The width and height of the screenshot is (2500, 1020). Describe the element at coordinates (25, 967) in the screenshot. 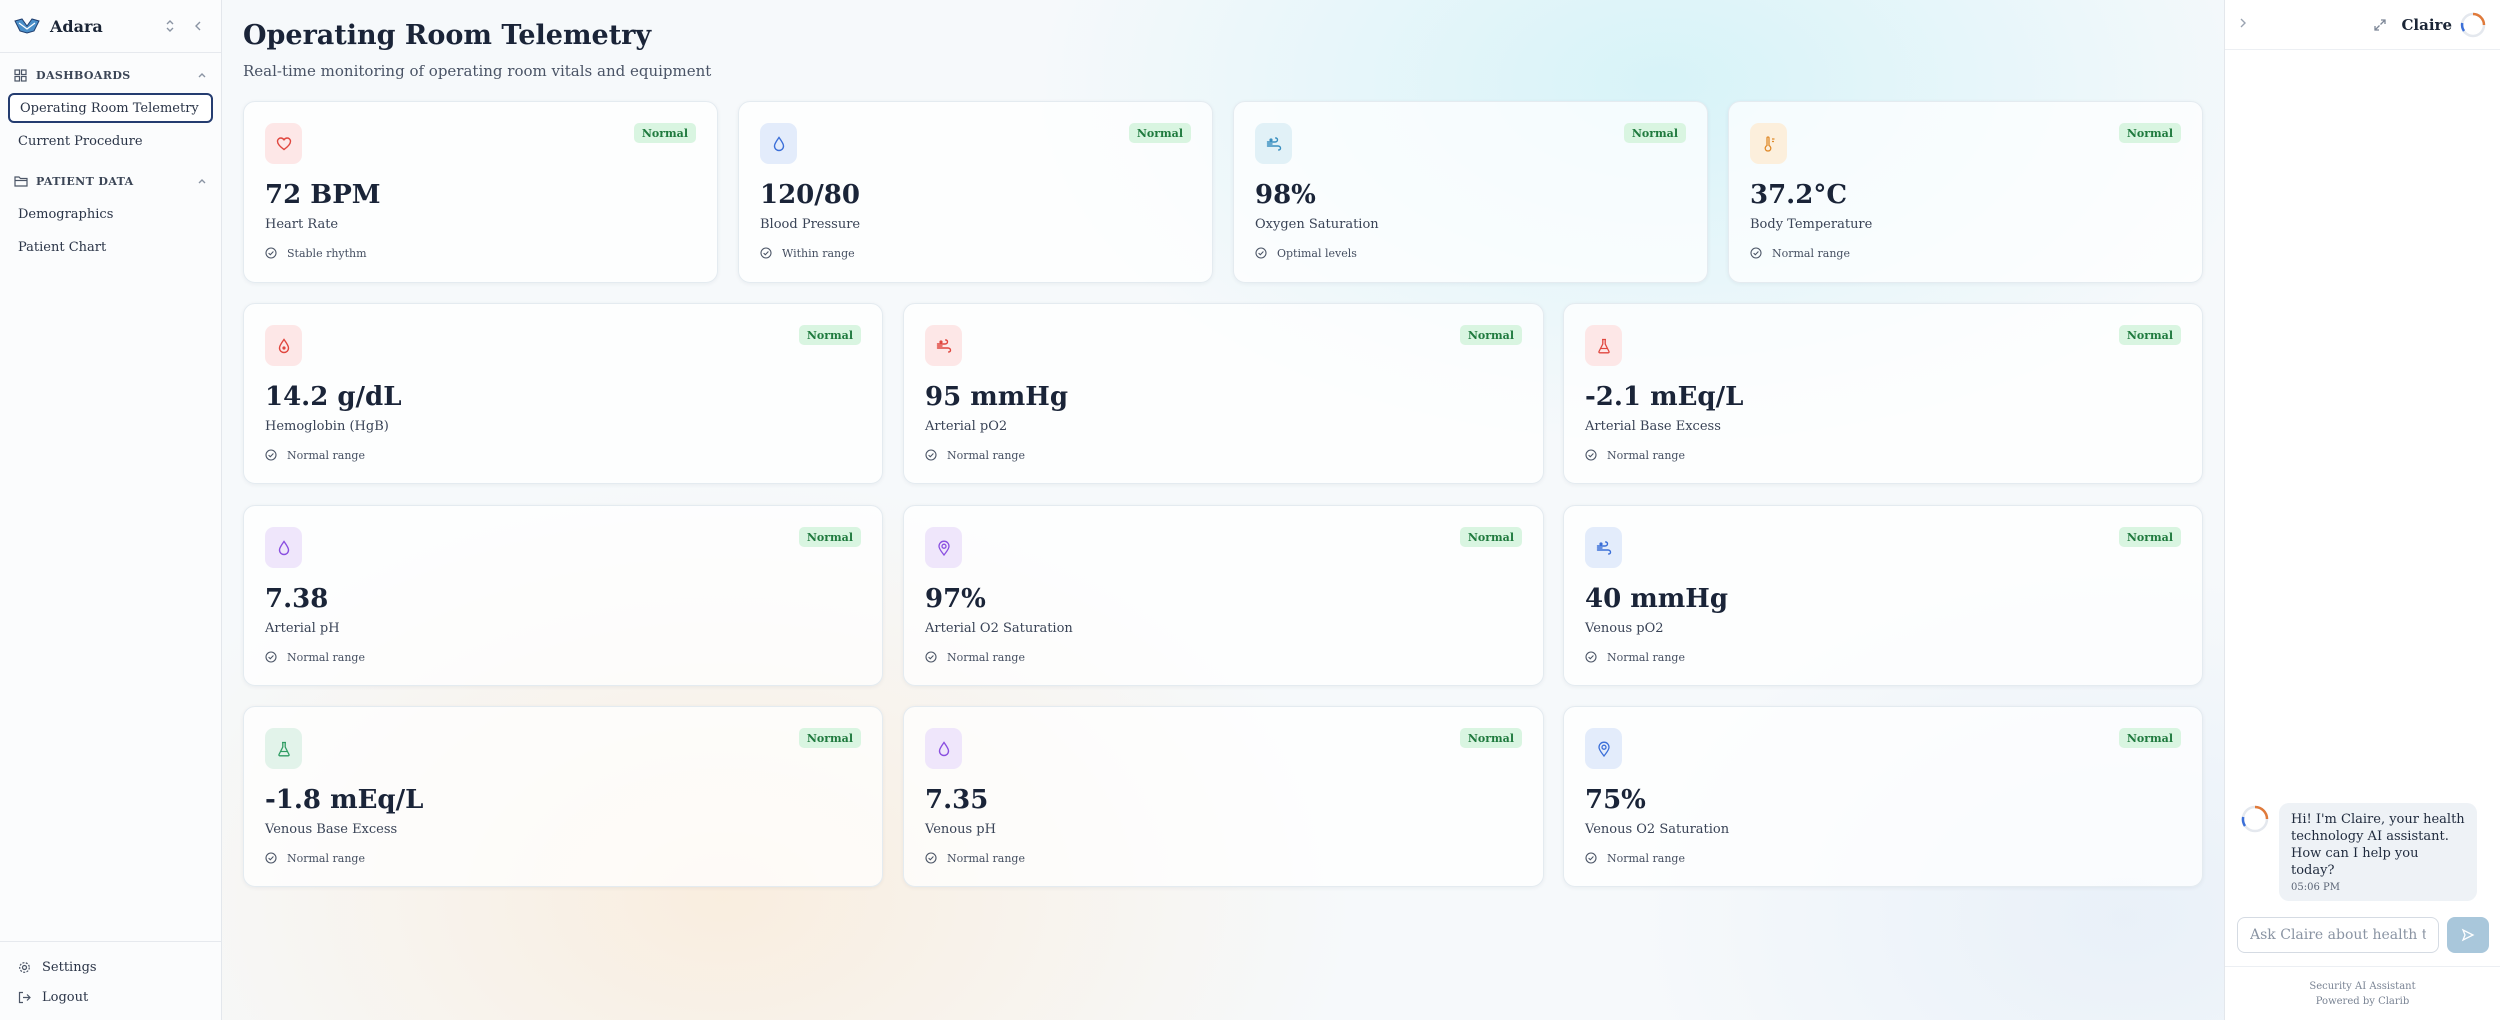

I see `gear-icon` at that location.